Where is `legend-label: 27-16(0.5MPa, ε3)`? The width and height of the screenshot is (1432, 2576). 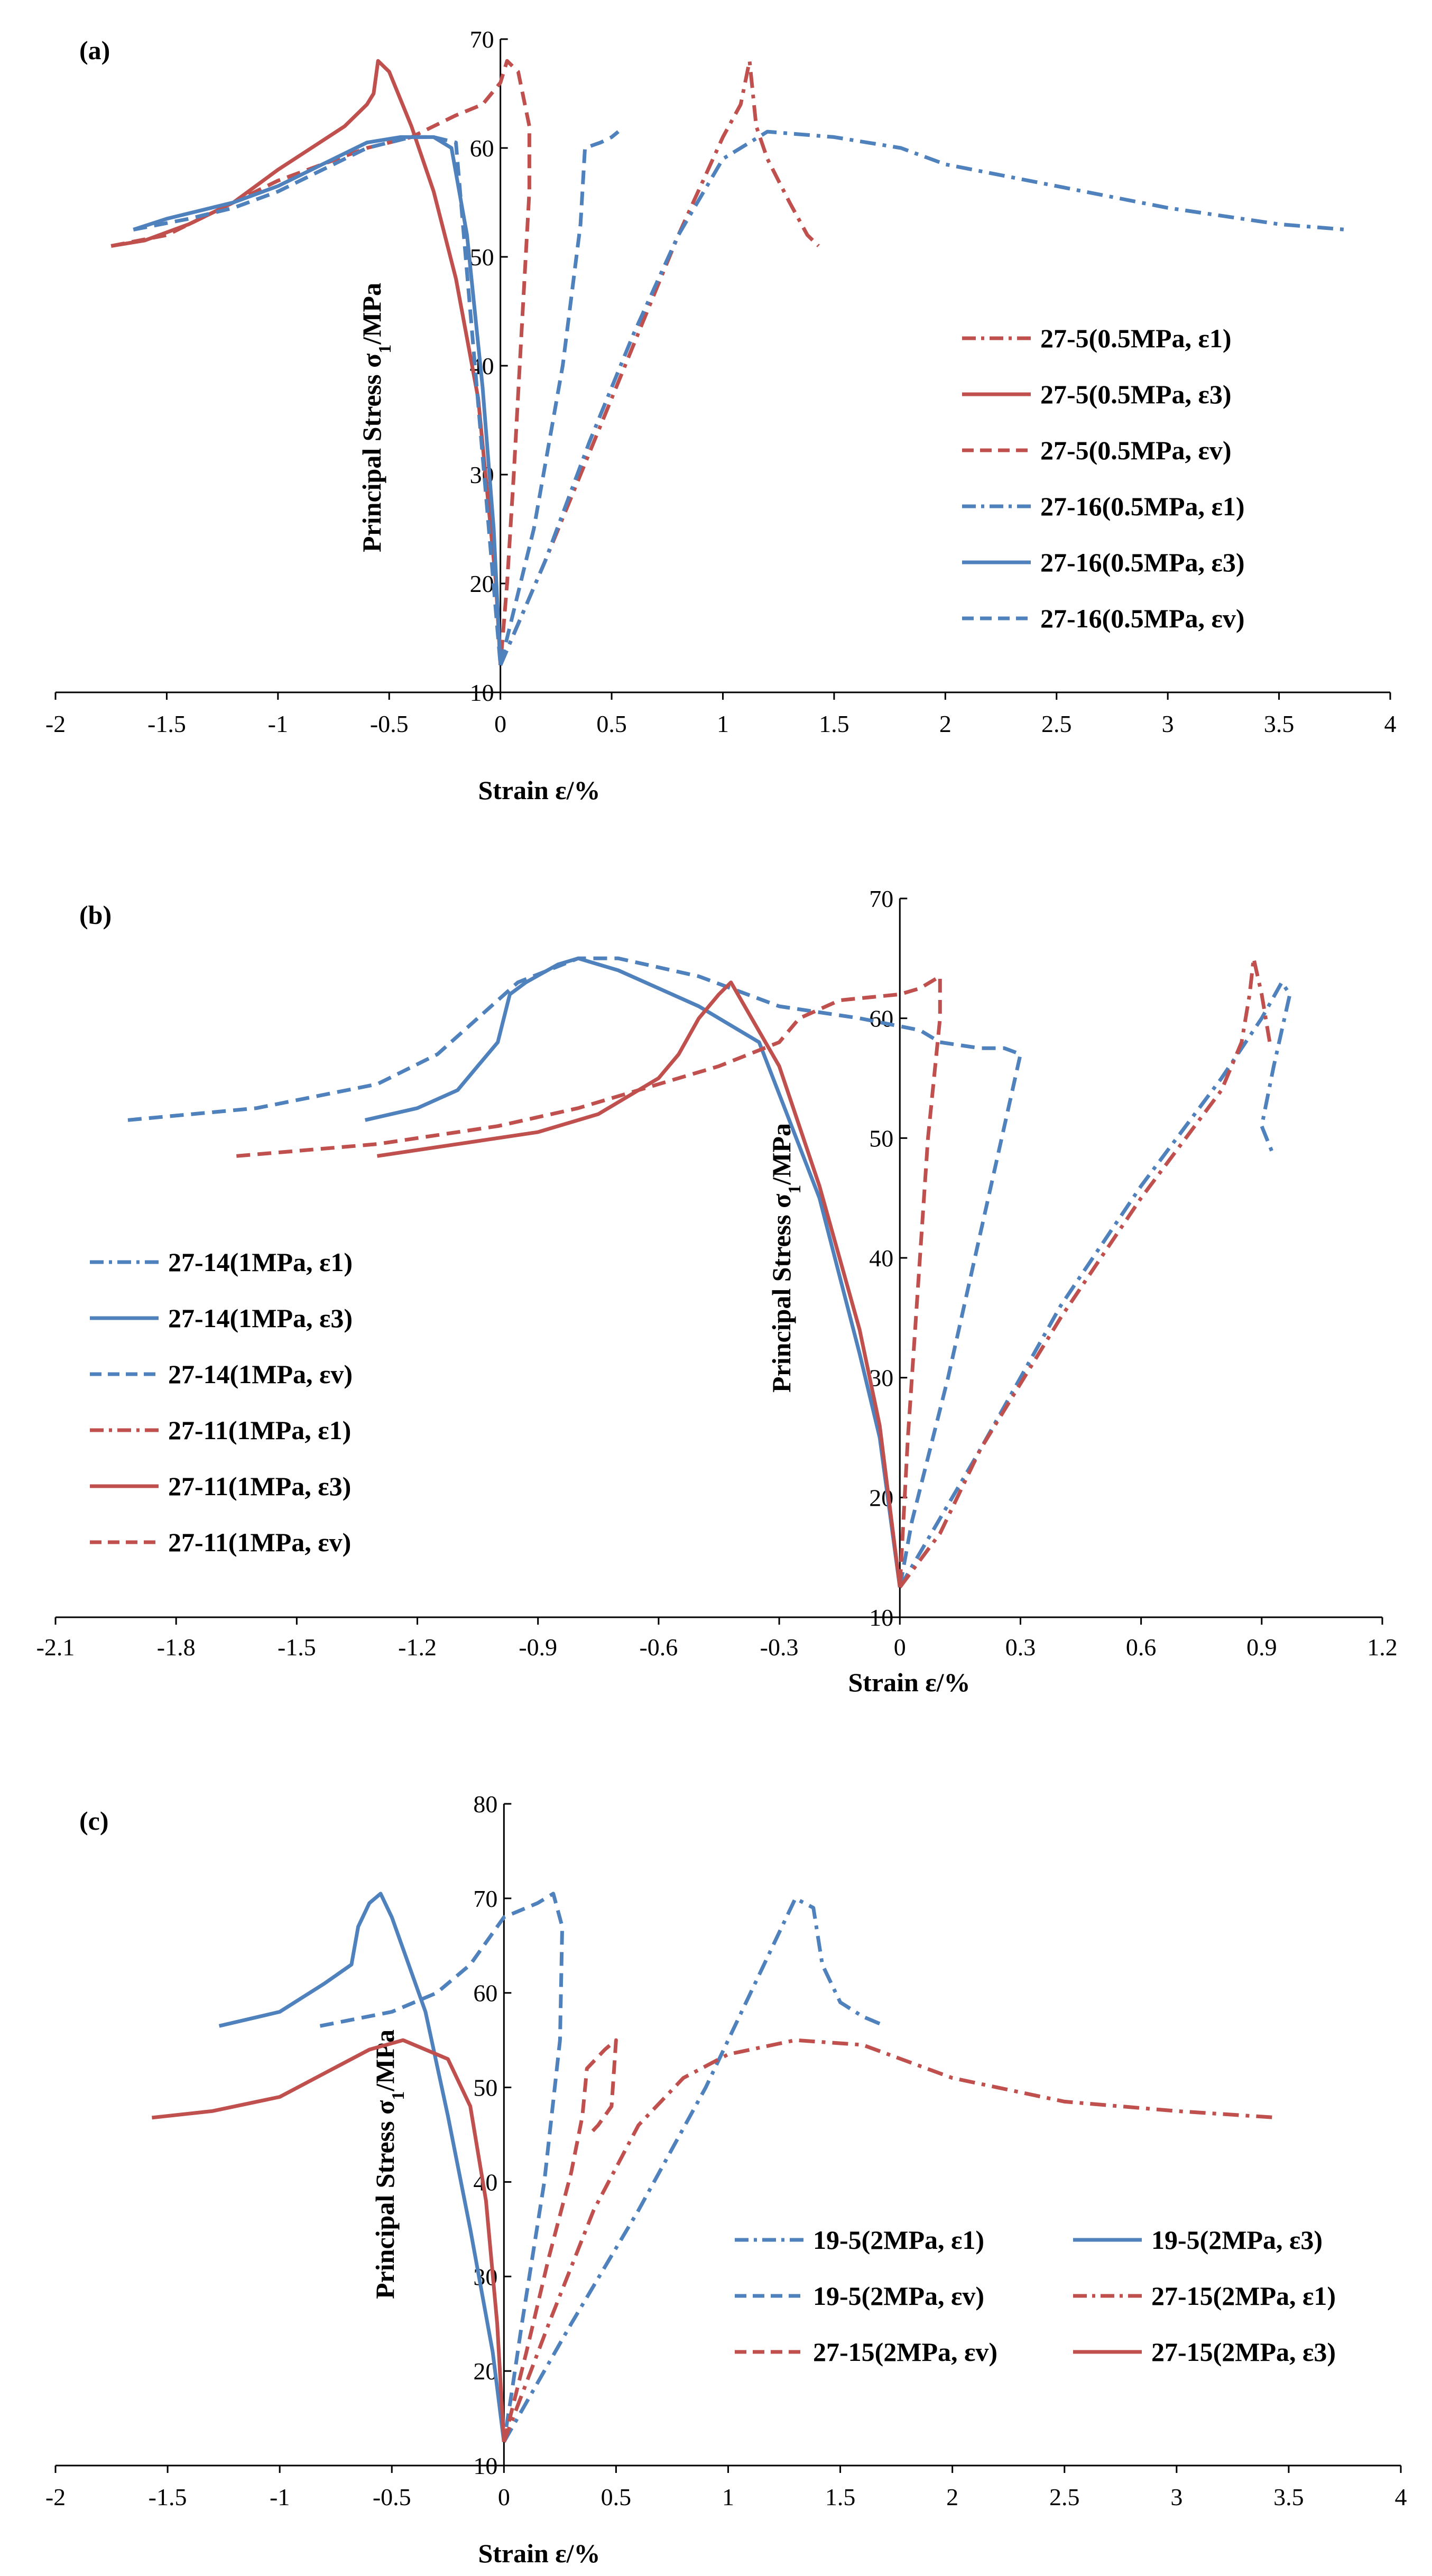
legend-label: 27-16(0.5MPa, ε3) is located at coordinates (1142, 562).